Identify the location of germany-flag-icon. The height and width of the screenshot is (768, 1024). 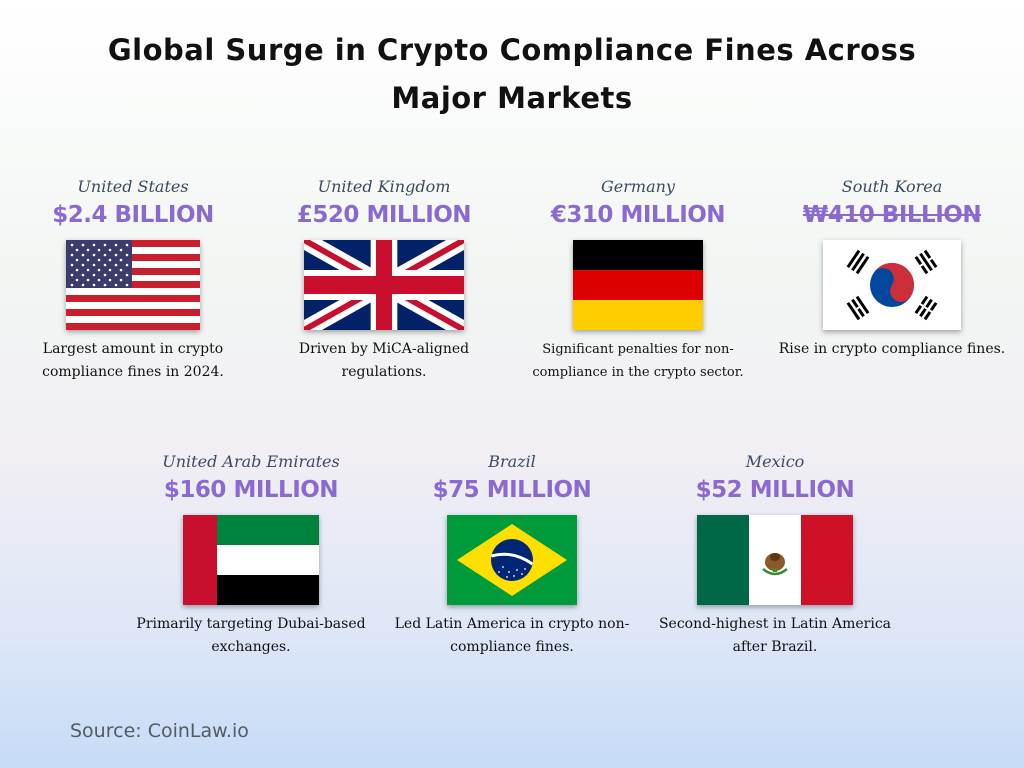
(638, 285).